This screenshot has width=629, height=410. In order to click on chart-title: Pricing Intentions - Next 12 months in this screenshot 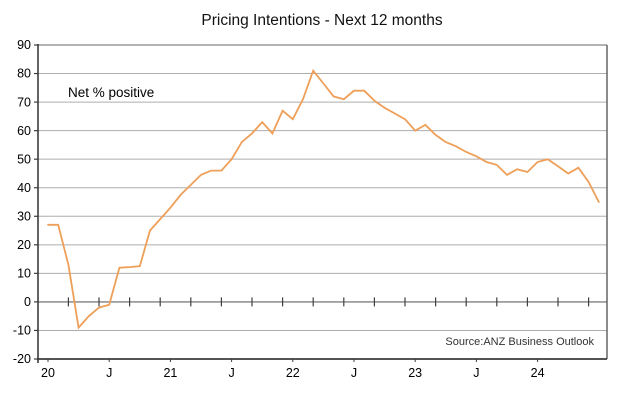, I will do `click(321, 20)`.